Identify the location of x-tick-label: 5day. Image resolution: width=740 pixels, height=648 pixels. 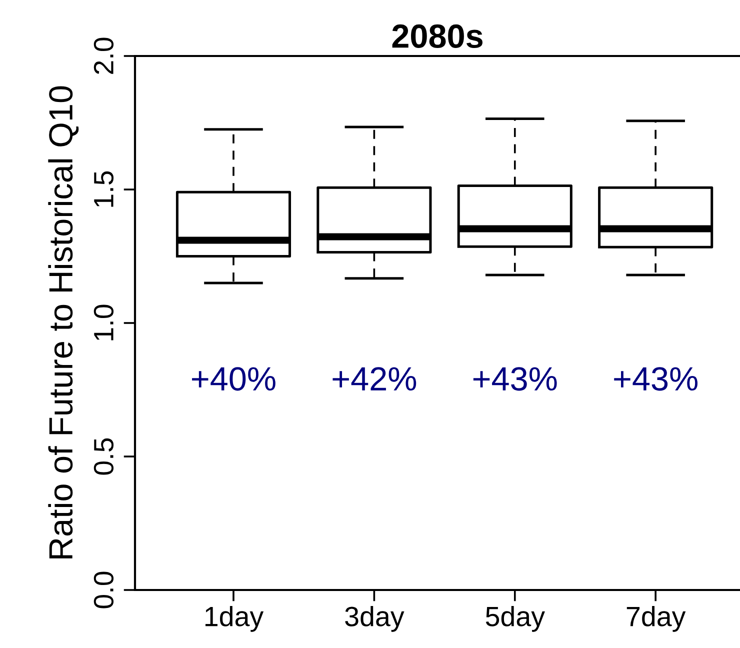
(515, 619).